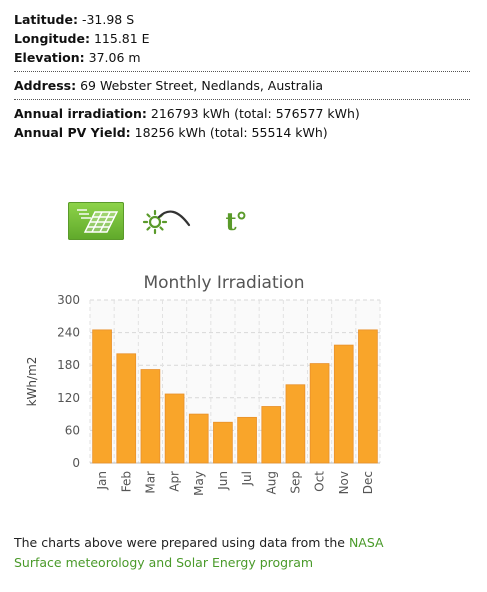 This screenshot has width=487, height=592. I want to click on irradiation-tab, so click(96, 221).